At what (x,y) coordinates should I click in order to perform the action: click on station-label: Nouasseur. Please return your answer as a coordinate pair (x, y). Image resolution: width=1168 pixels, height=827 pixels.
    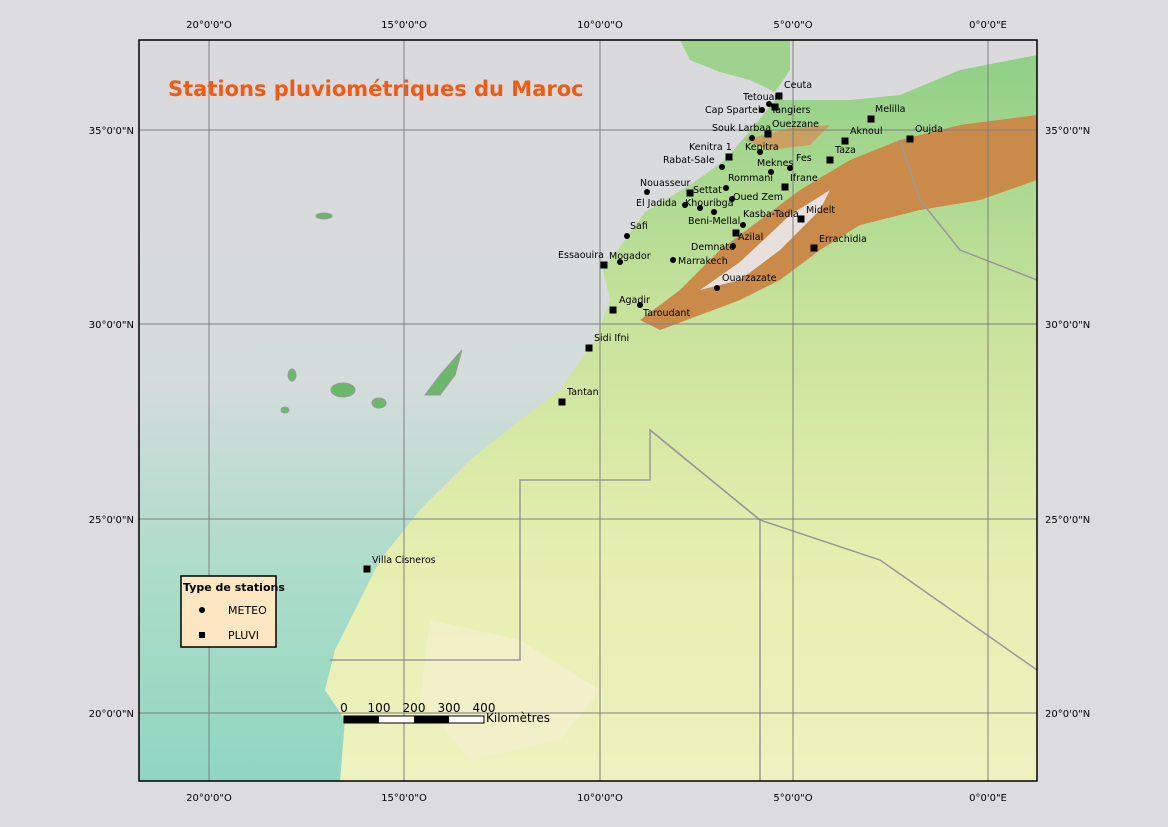
    Looking at the image, I should click on (665, 183).